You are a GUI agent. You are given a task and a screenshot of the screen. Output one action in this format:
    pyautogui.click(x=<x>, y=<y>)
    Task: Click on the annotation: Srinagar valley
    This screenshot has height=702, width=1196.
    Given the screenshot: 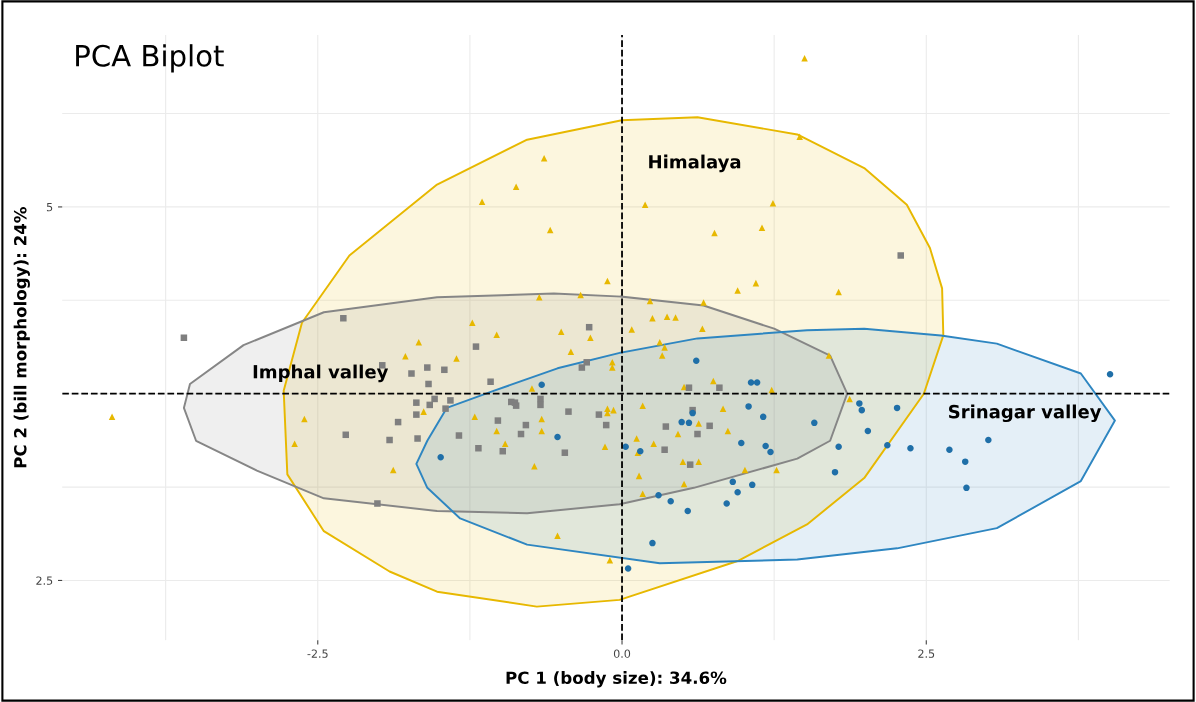 What is the action you would take?
    pyautogui.click(x=1025, y=413)
    